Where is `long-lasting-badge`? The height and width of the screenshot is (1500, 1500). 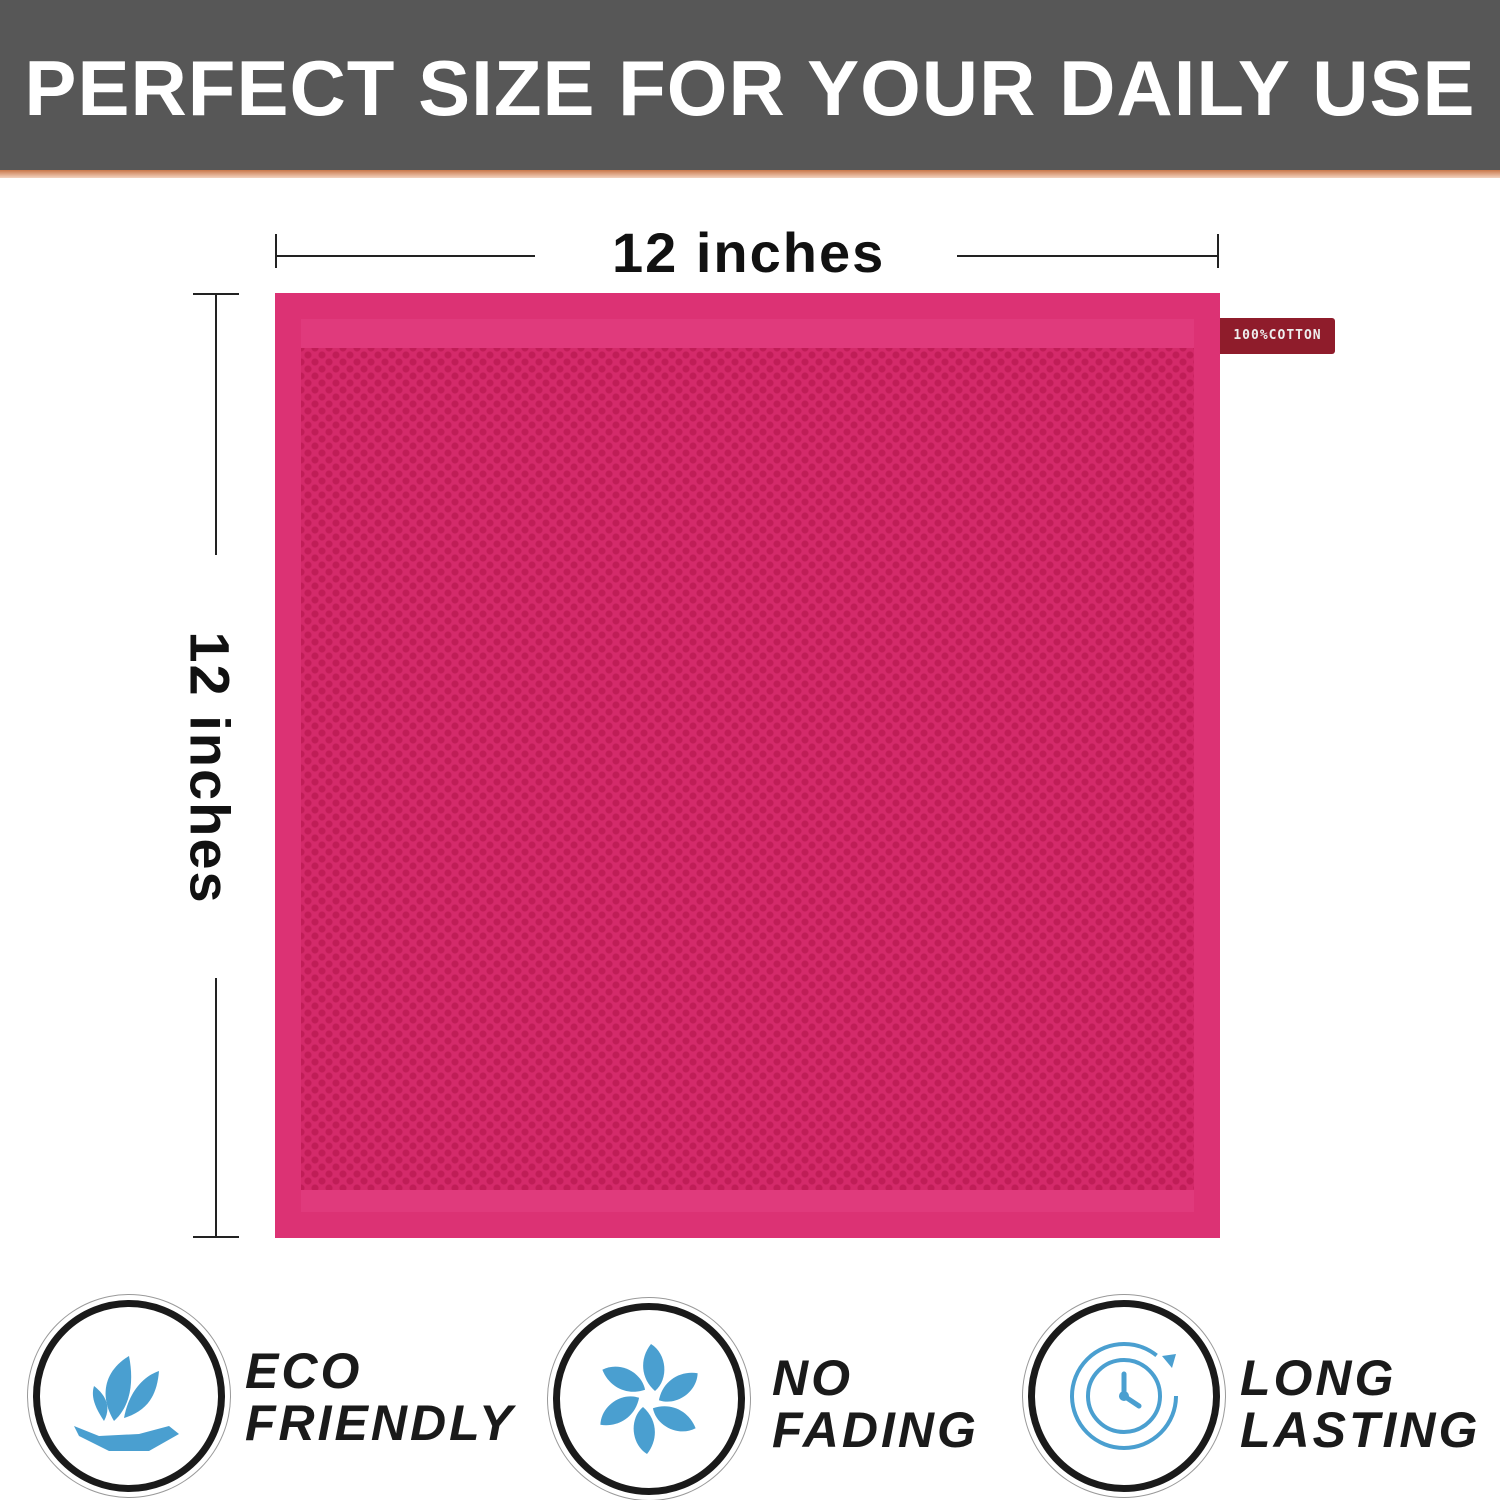
long-lasting-badge is located at coordinates (1124, 1396).